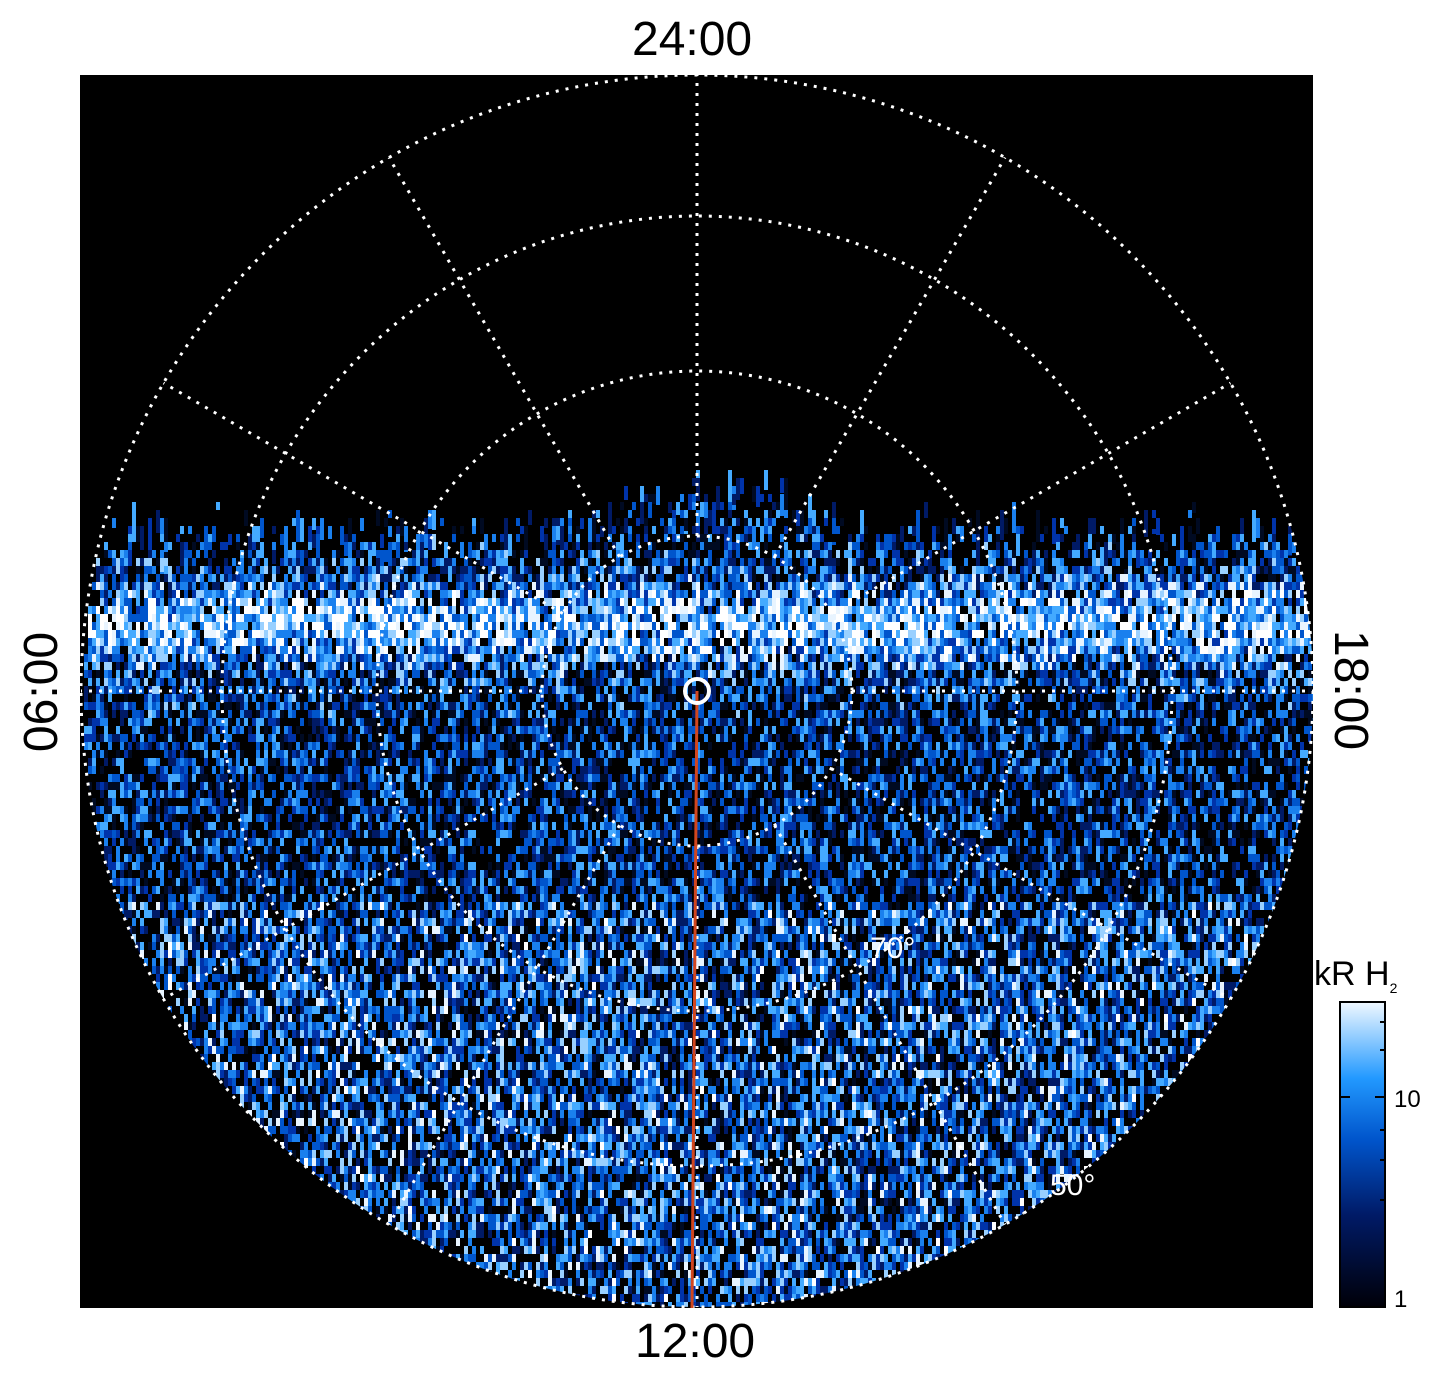 The width and height of the screenshot is (1447, 1384). Describe the element at coordinates (692, 40) in the screenshot. I see `midnight-label: 24:00` at that location.